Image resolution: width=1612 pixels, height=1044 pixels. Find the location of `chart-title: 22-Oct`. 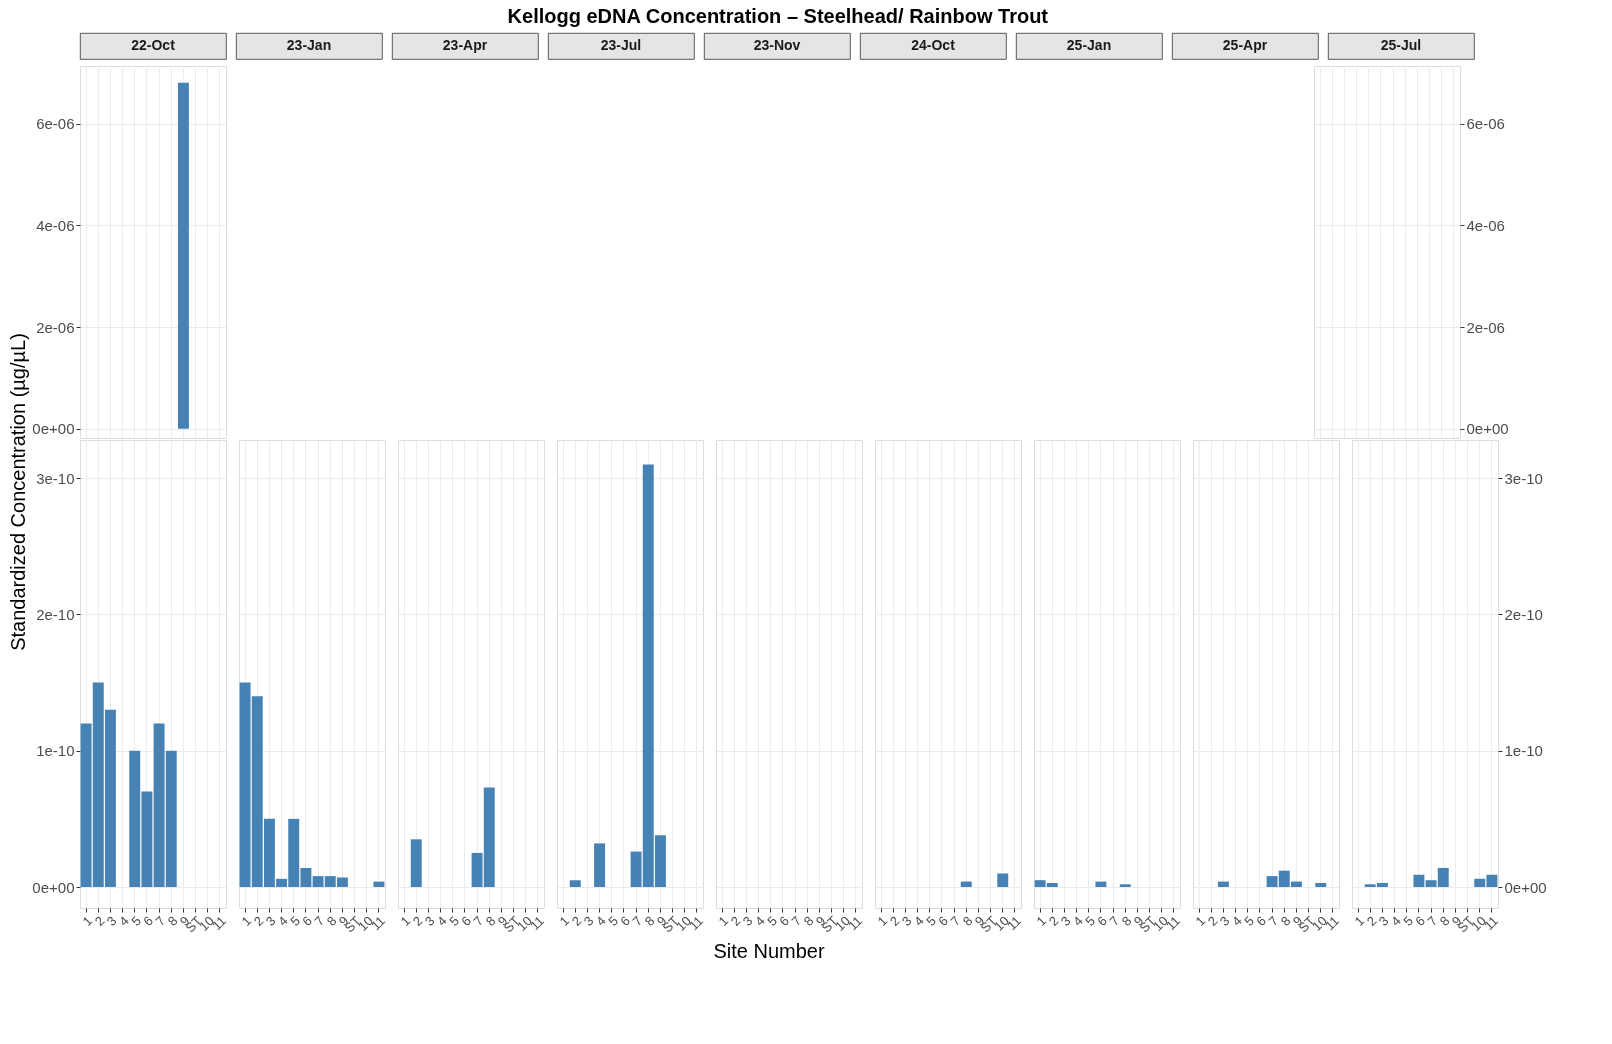

chart-title: 22-Oct is located at coordinates (153, 45).